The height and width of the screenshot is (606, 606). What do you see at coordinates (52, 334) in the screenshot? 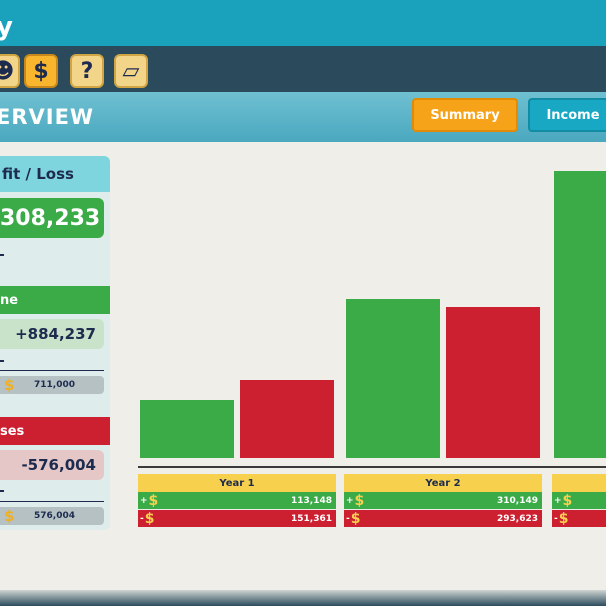
I see `income-value: +884,237` at bounding box center [52, 334].